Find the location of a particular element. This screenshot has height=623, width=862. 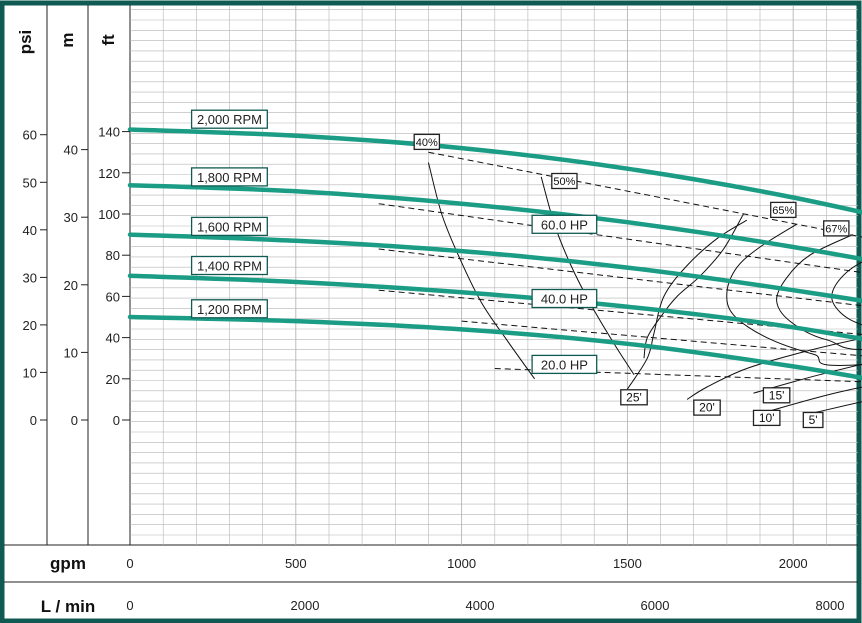

power-line-40-0-hp is located at coordinates (620, 312).